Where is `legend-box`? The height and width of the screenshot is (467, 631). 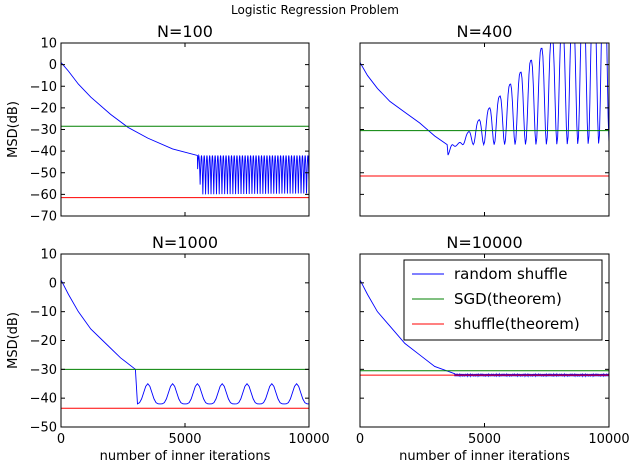
legend-box is located at coordinates (503, 300).